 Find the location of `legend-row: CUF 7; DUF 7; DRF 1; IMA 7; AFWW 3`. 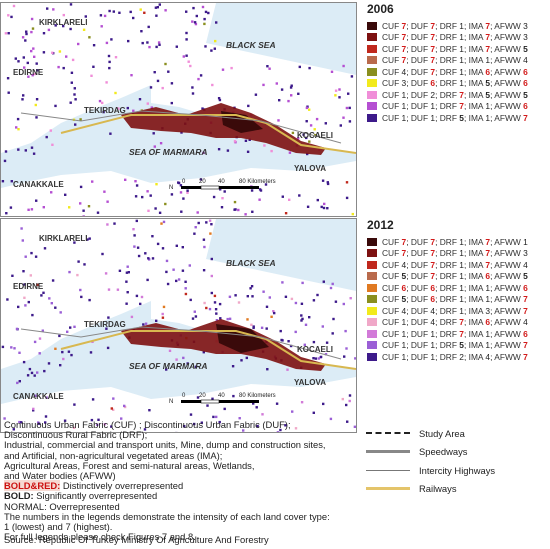

legend-row: CUF 7; DUF 7; DRF 1; IMA 7; AFWW 3 is located at coordinates (457, 26).